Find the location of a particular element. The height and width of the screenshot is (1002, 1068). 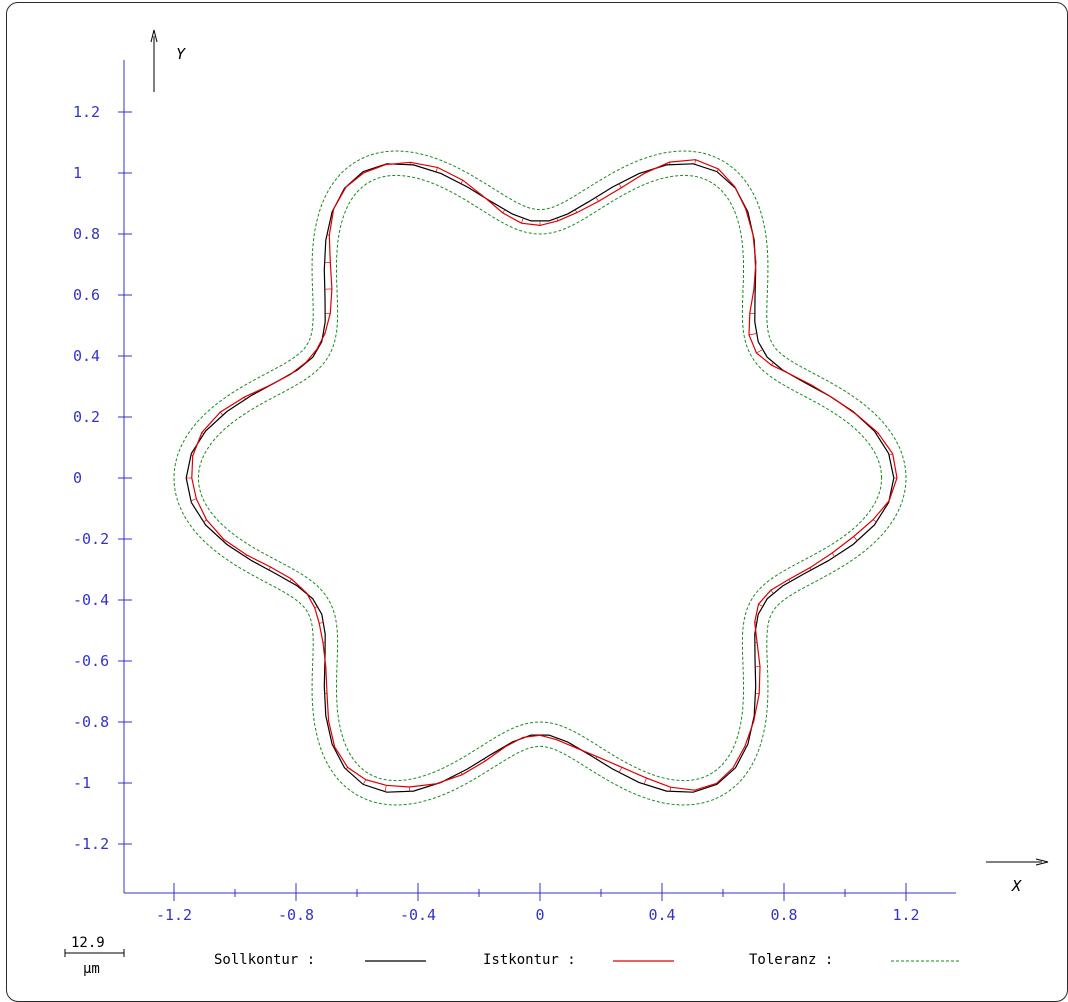

y-tick-label: 0.8 is located at coordinates (86, 234).